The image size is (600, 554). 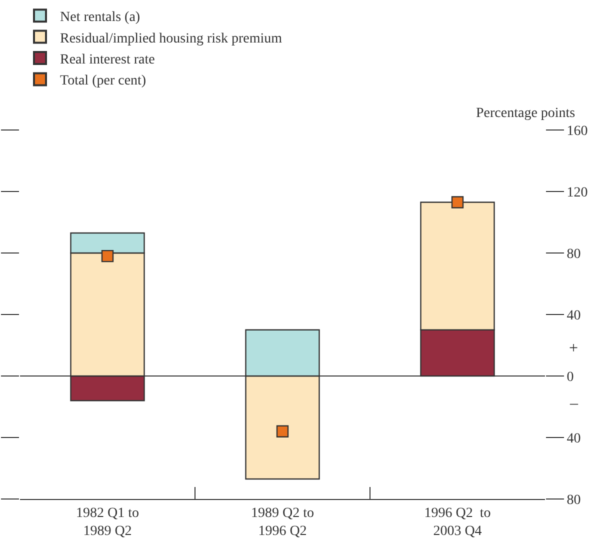 I want to click on legend-label: Total (per cent), so click(x=103, y=81).